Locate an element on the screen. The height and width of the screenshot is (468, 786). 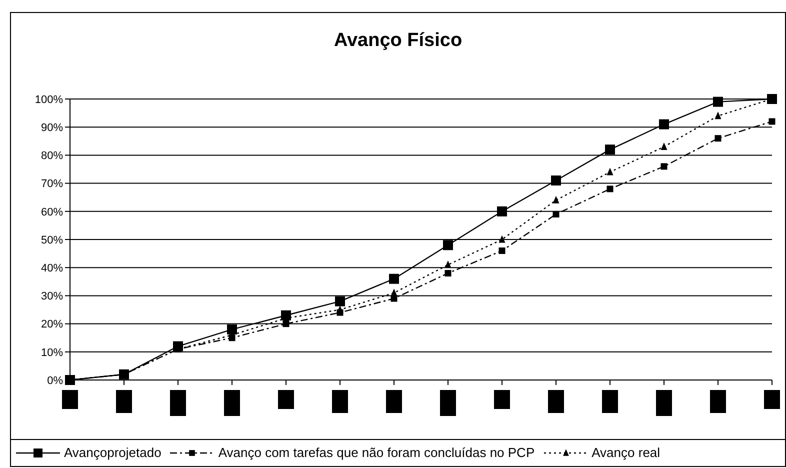
chart-title: Avanço Físico is located at coordinates (398, 41).